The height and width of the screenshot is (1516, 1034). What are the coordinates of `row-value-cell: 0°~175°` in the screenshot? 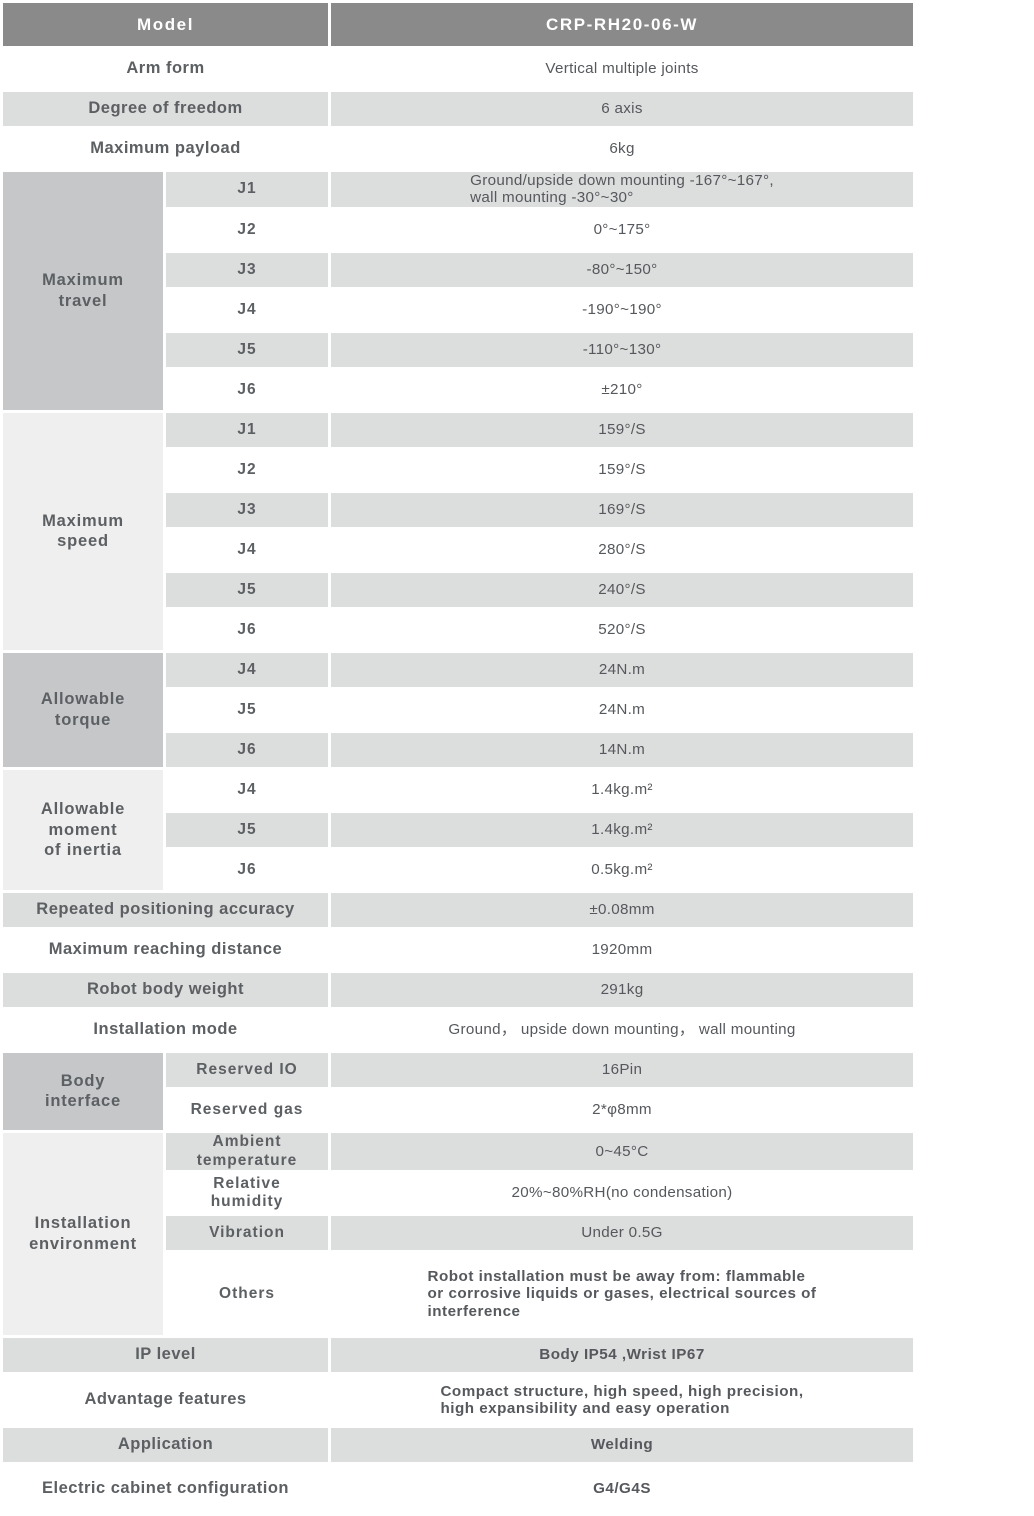 It's located at (622, 229).